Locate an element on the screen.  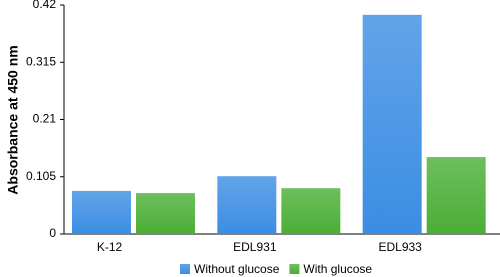
x-tick-label: EDL931 is located at coordinates (255, 247).